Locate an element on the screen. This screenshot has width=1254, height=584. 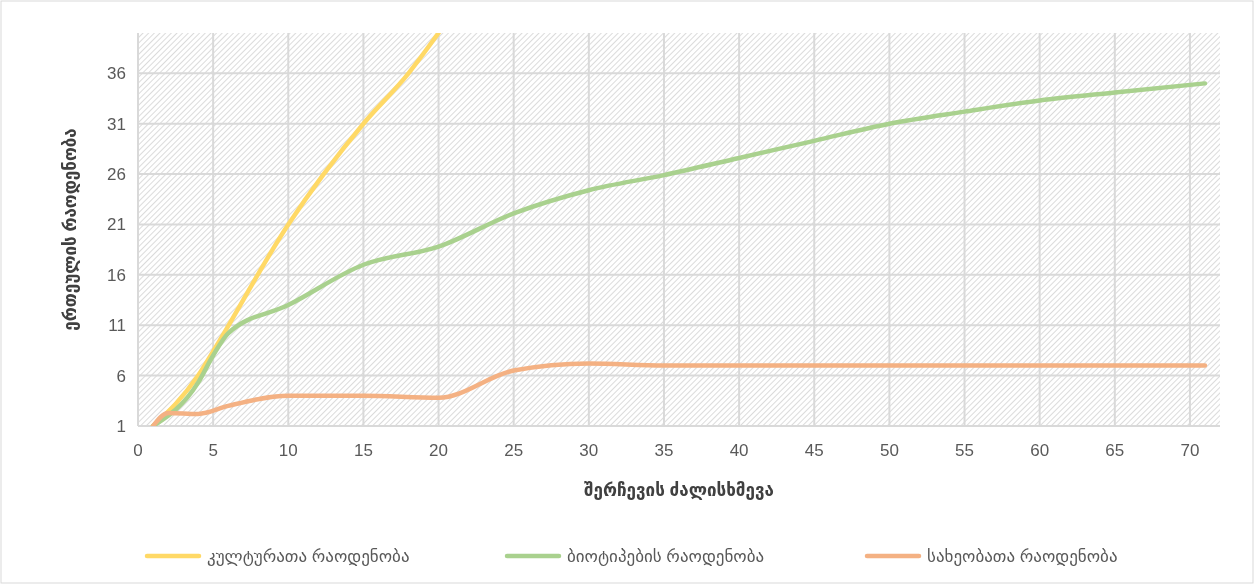
x-tick-label: 30 is located at coordinates (589, 450).